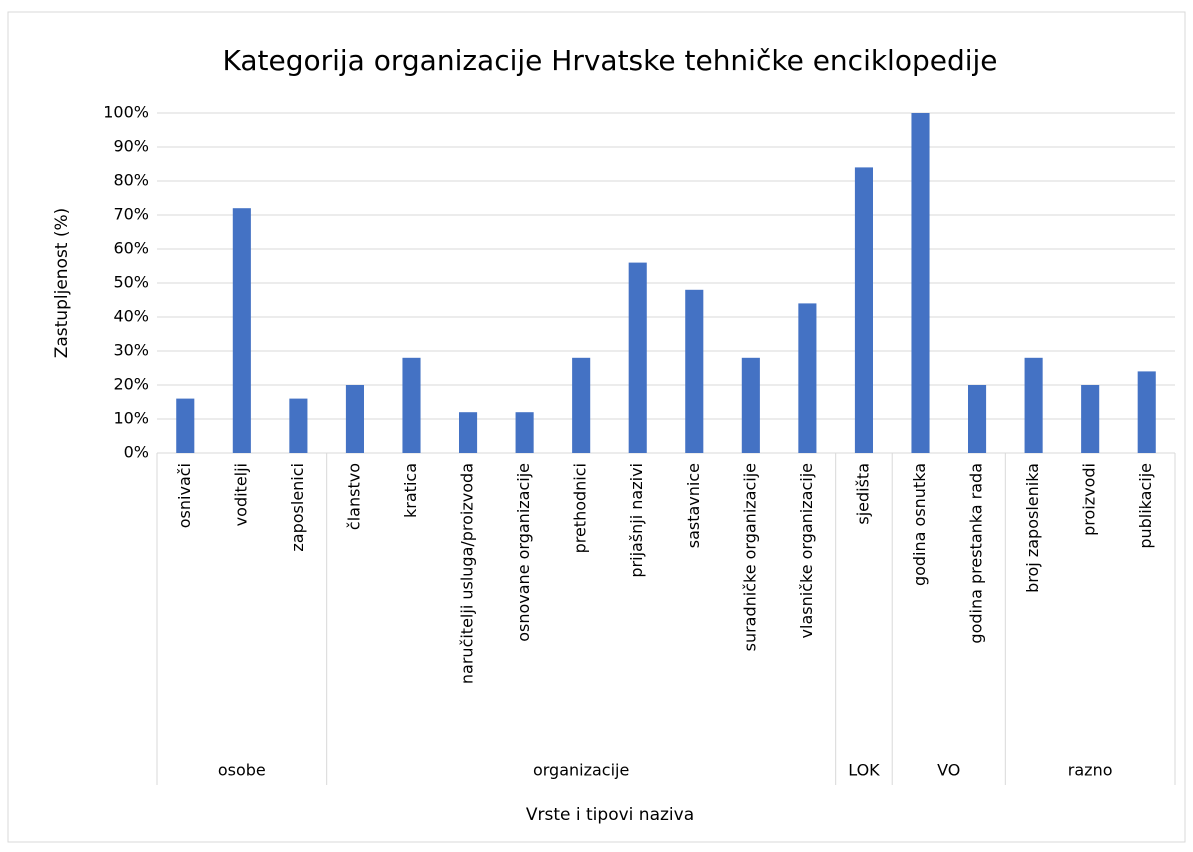 This screenshot has height=852, width=1193. What do you see at coordinates (184, 495) in the screenshot?
I see `x-tick-label: osnivači` at bounding box center [184, 495].